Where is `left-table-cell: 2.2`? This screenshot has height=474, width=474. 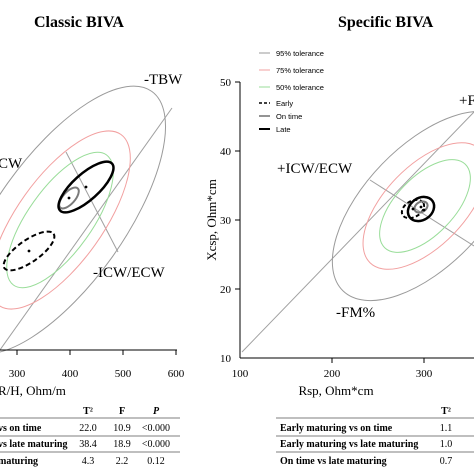 left-table-cell: 2.2 is located at coordinates (122, 461).